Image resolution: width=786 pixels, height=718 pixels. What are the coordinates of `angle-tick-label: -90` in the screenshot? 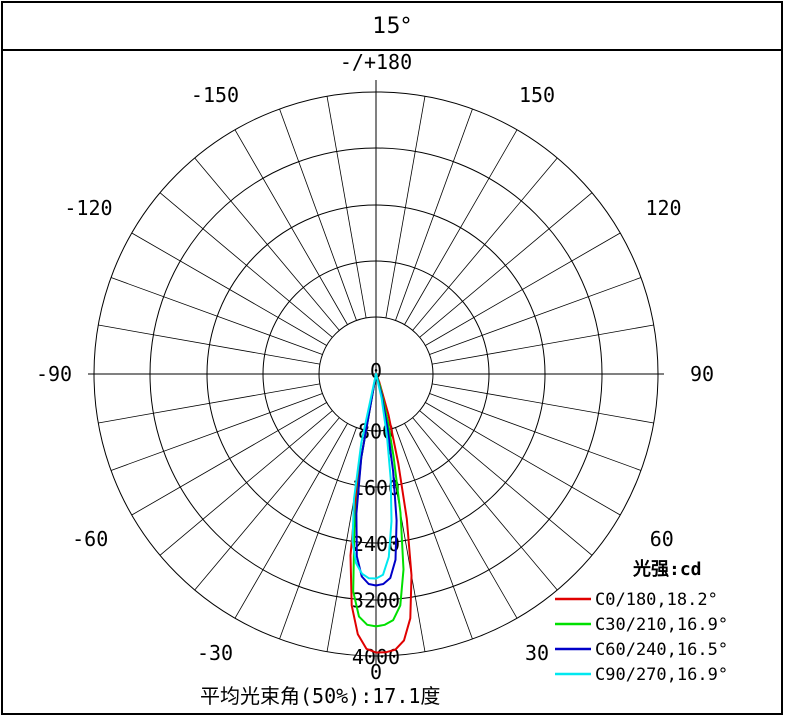 It's located at (54, 374).